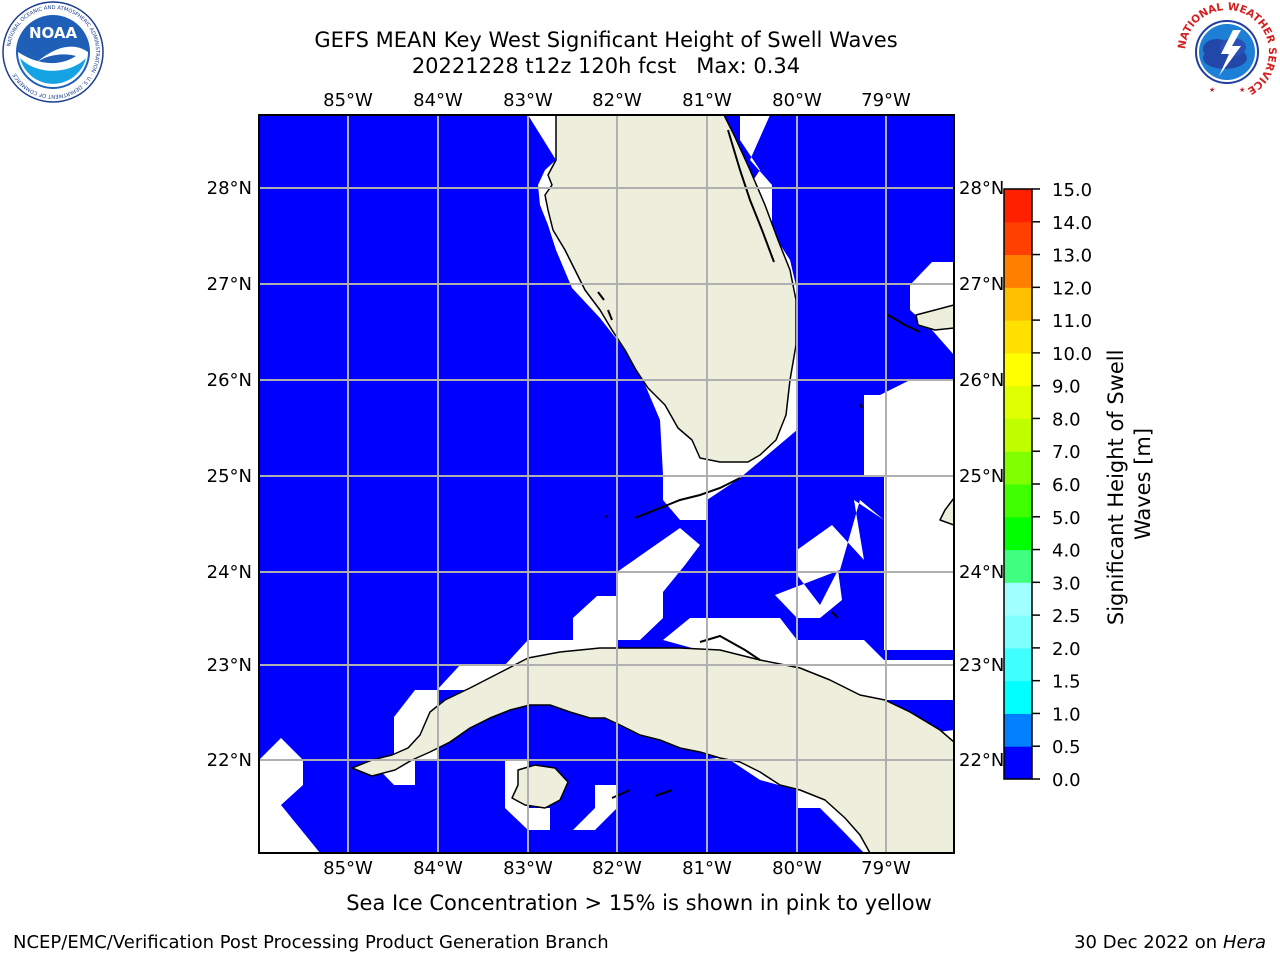  I want to click on lon-label-bottom: 83°W, so click(528, 868).